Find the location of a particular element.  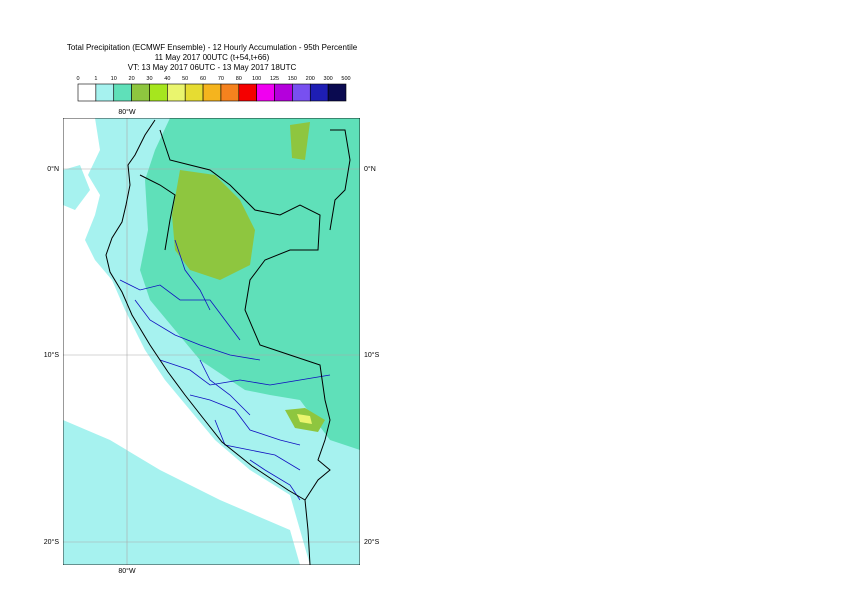

colorbar-label: 200 is located at coordinates (310, 79).